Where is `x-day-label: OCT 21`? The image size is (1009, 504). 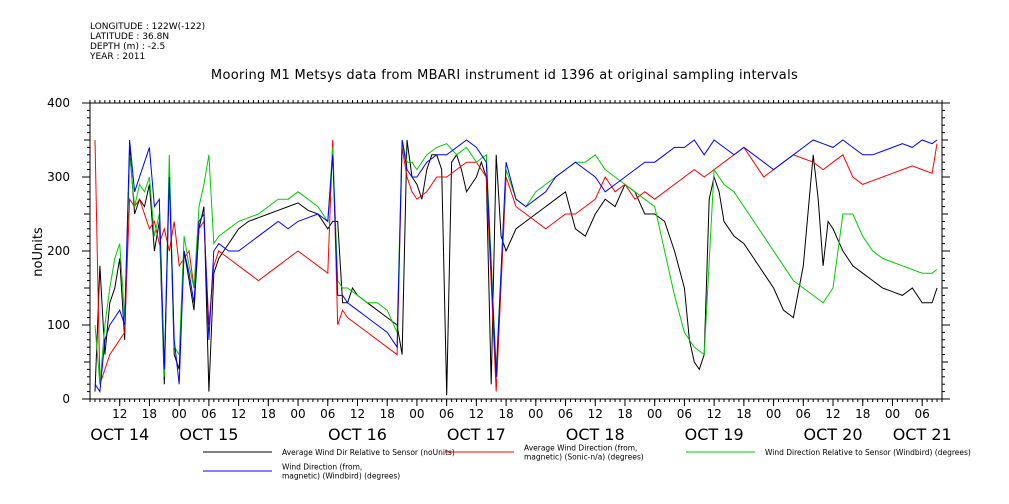
x-day-label: OCT 21 is located at coordinates (922, 434).